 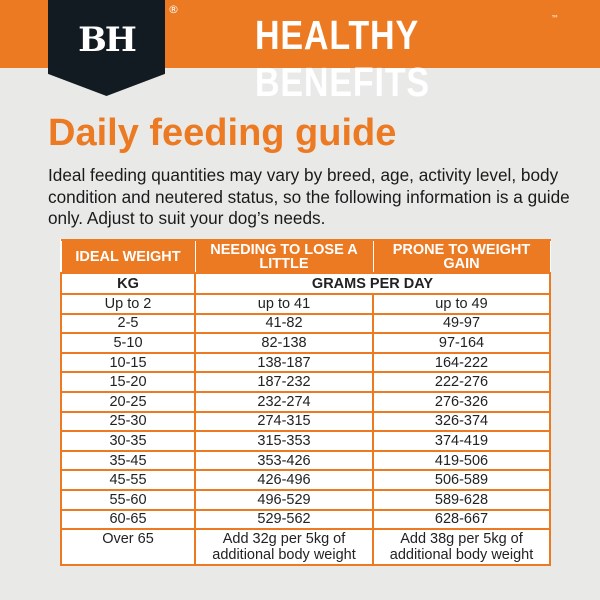 I want to click on bh-logo: BH, so click(x=106, y=48).